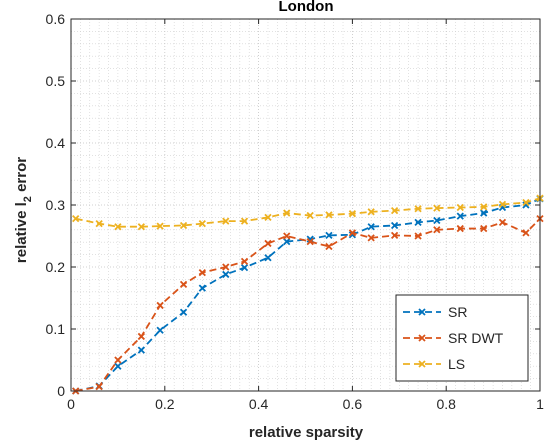  What do you see at coordinates (476, 338) in the screenshot?
I see `legend-label: SR DWT` at bounding box center [476, 338].